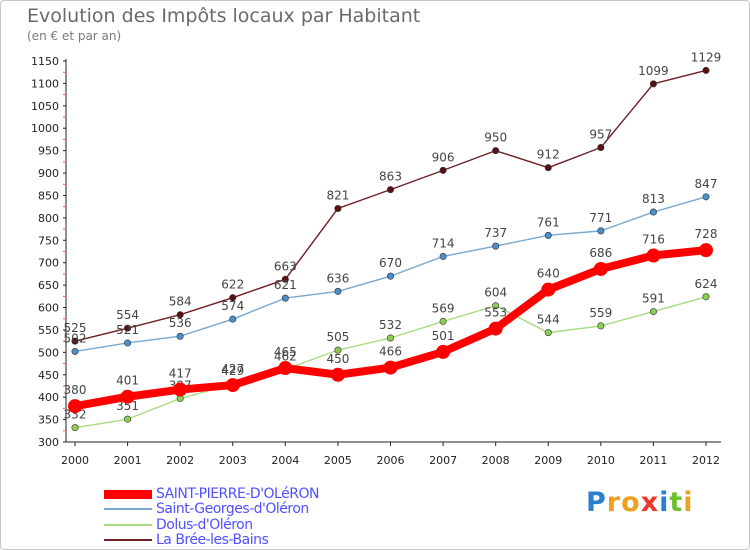 The width and height of the screenshot is (750, 550). I want to click on data-label: 521, so click(127, 330).